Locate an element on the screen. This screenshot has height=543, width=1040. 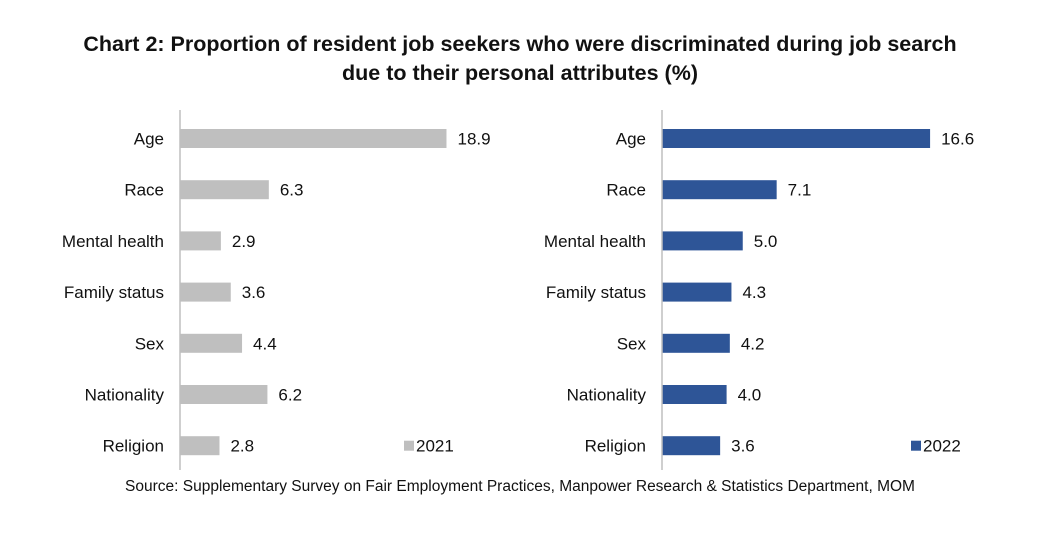
data-label: 4.4 is located at coordinates (265, 343).